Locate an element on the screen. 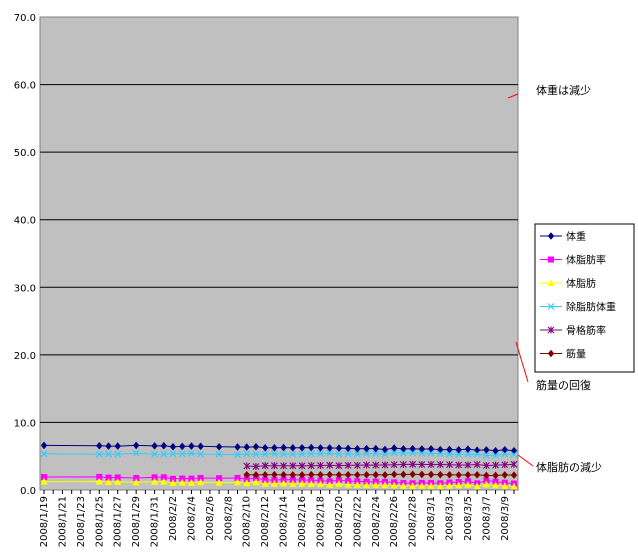  legend-entry: 体重 is located at coordinates (576, 236).